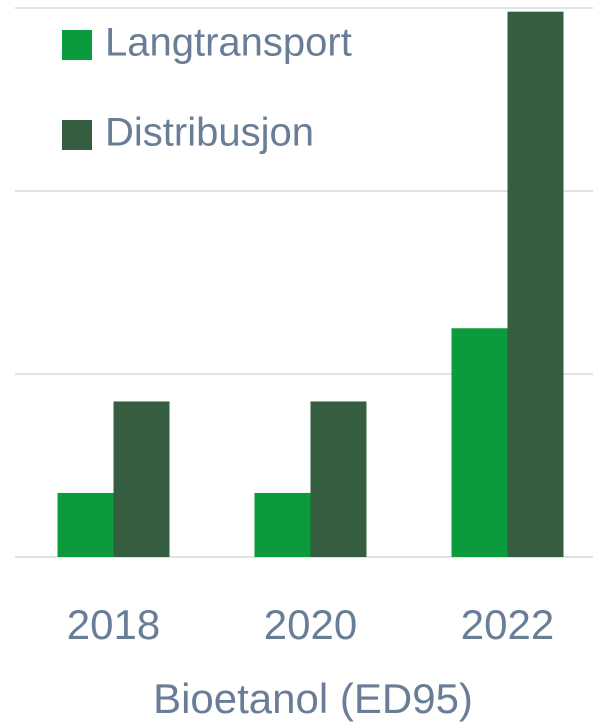 The width and height of the screenshot is (593, 728). I want to click on x-tick-label: 2020, so click(310, 624).